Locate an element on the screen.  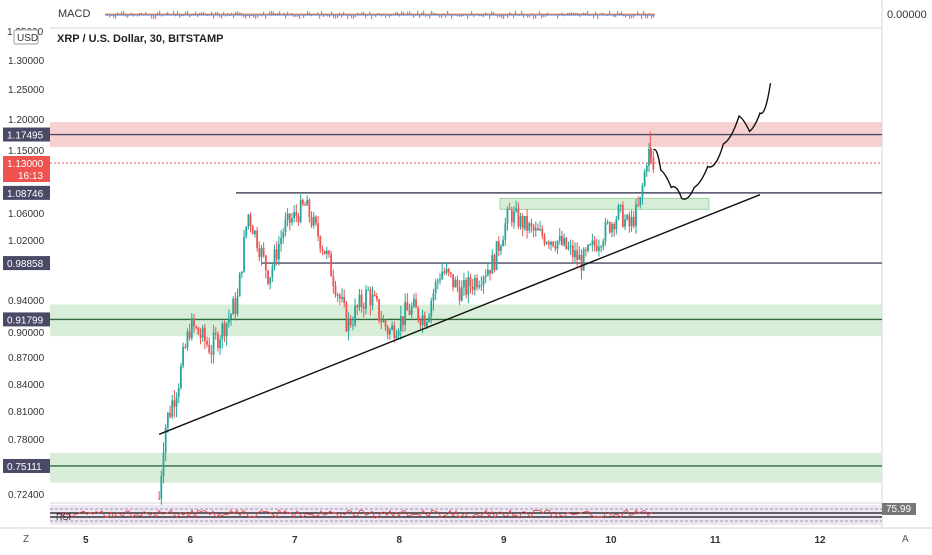
macd-value: 0.00000 is located at coordinates (907, 15).